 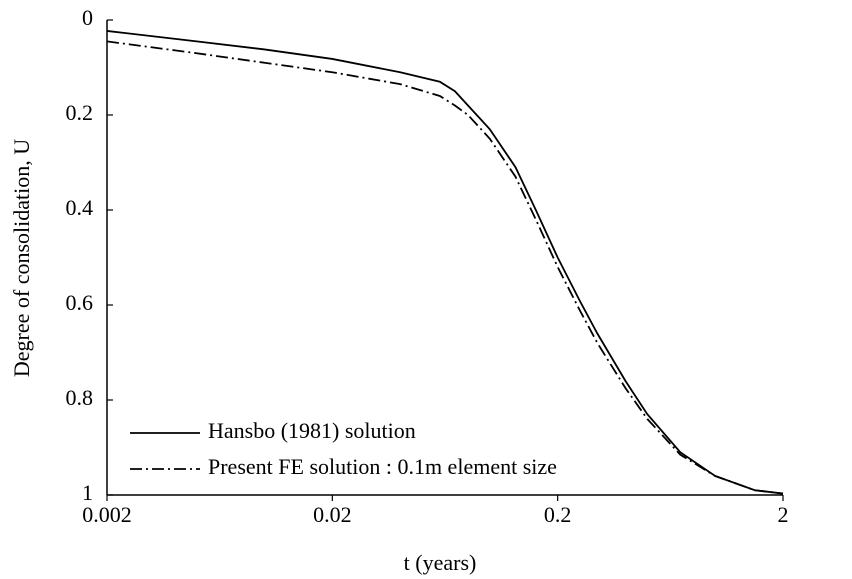 What do you see at coordinates (80, 112) in the screenshot?
I see `y-tick-label: 0.2` at bounding box center [80, 112].